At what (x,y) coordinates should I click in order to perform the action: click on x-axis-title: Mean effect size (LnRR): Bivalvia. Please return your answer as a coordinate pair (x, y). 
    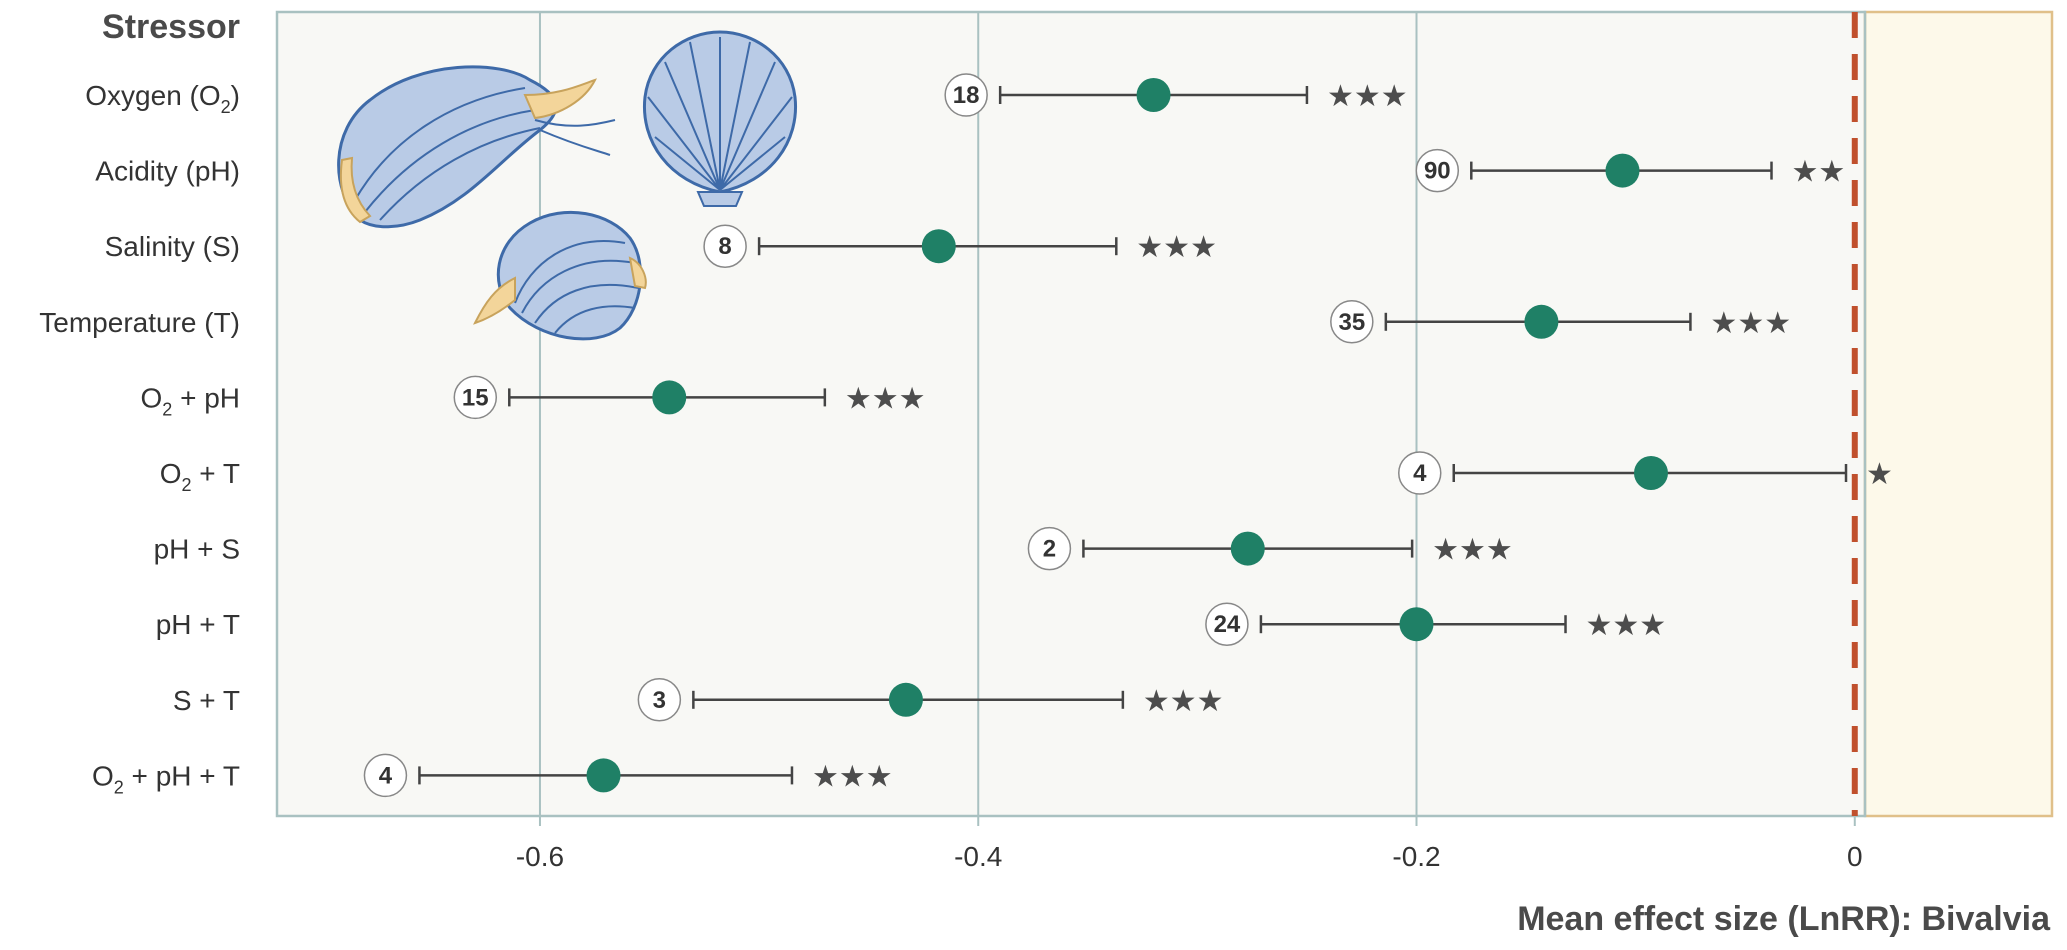
    Looking at the image, I should click on (1784, 919).